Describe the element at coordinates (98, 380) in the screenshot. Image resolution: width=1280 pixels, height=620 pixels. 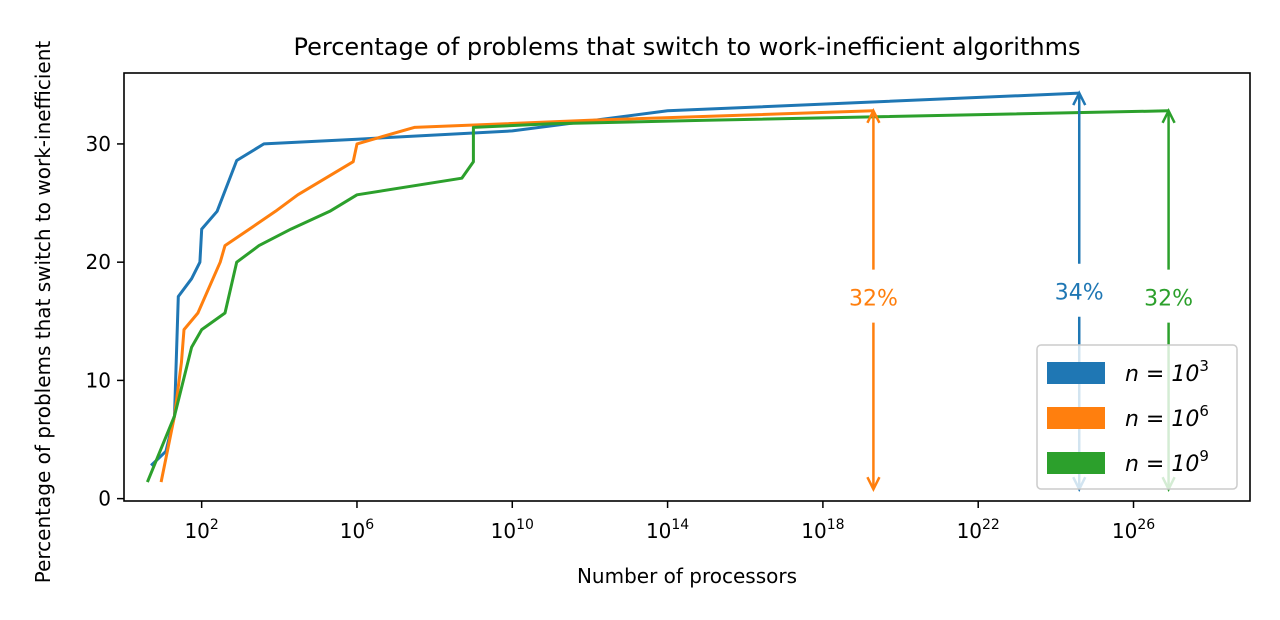
I see `y-tick-label: 10` at that location.